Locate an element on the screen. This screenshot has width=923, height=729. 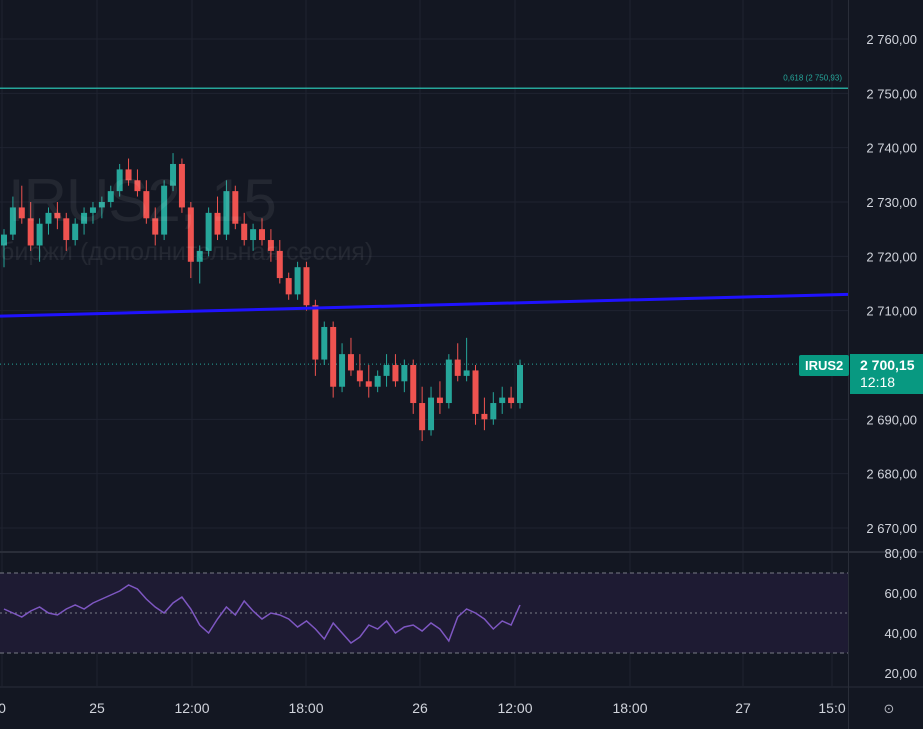
price-tick-label: 2 690,00 is located at coordinates (891, 419).